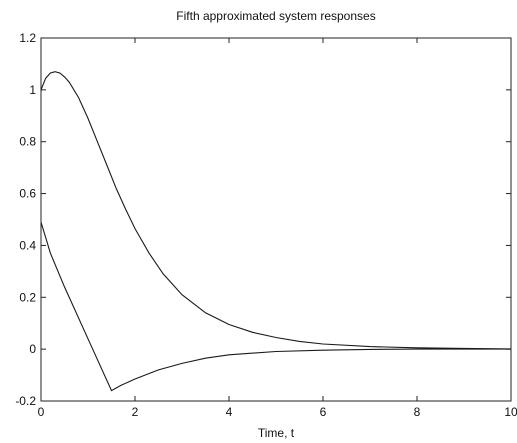 The image size is (517, 443). I want to click on x-tick-label: 6, so click(323, 412).